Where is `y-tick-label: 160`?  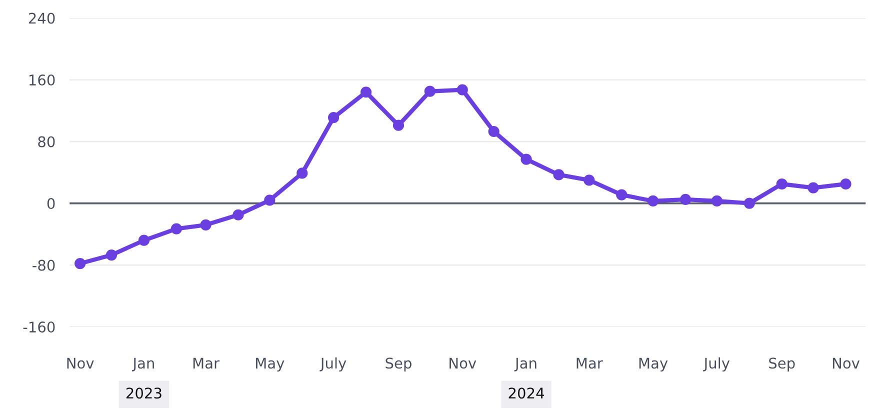
y-tick-label: 160 is located at coordinates (42, 80).